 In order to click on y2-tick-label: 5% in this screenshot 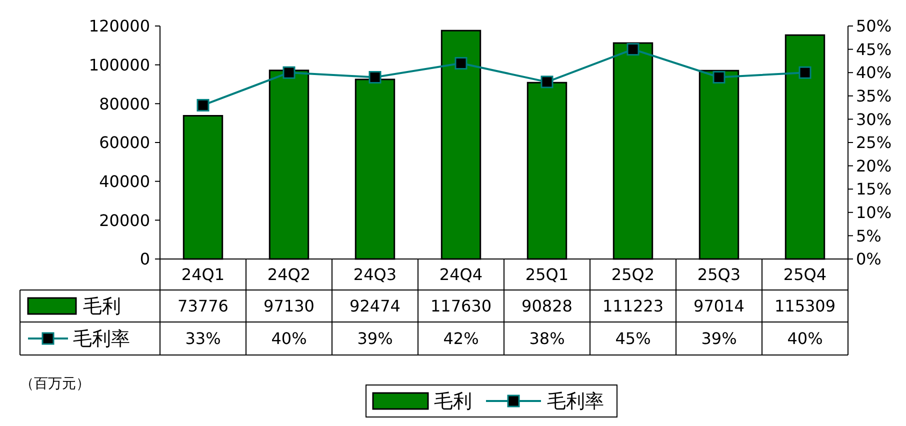, I will do `click(869, 236)`.